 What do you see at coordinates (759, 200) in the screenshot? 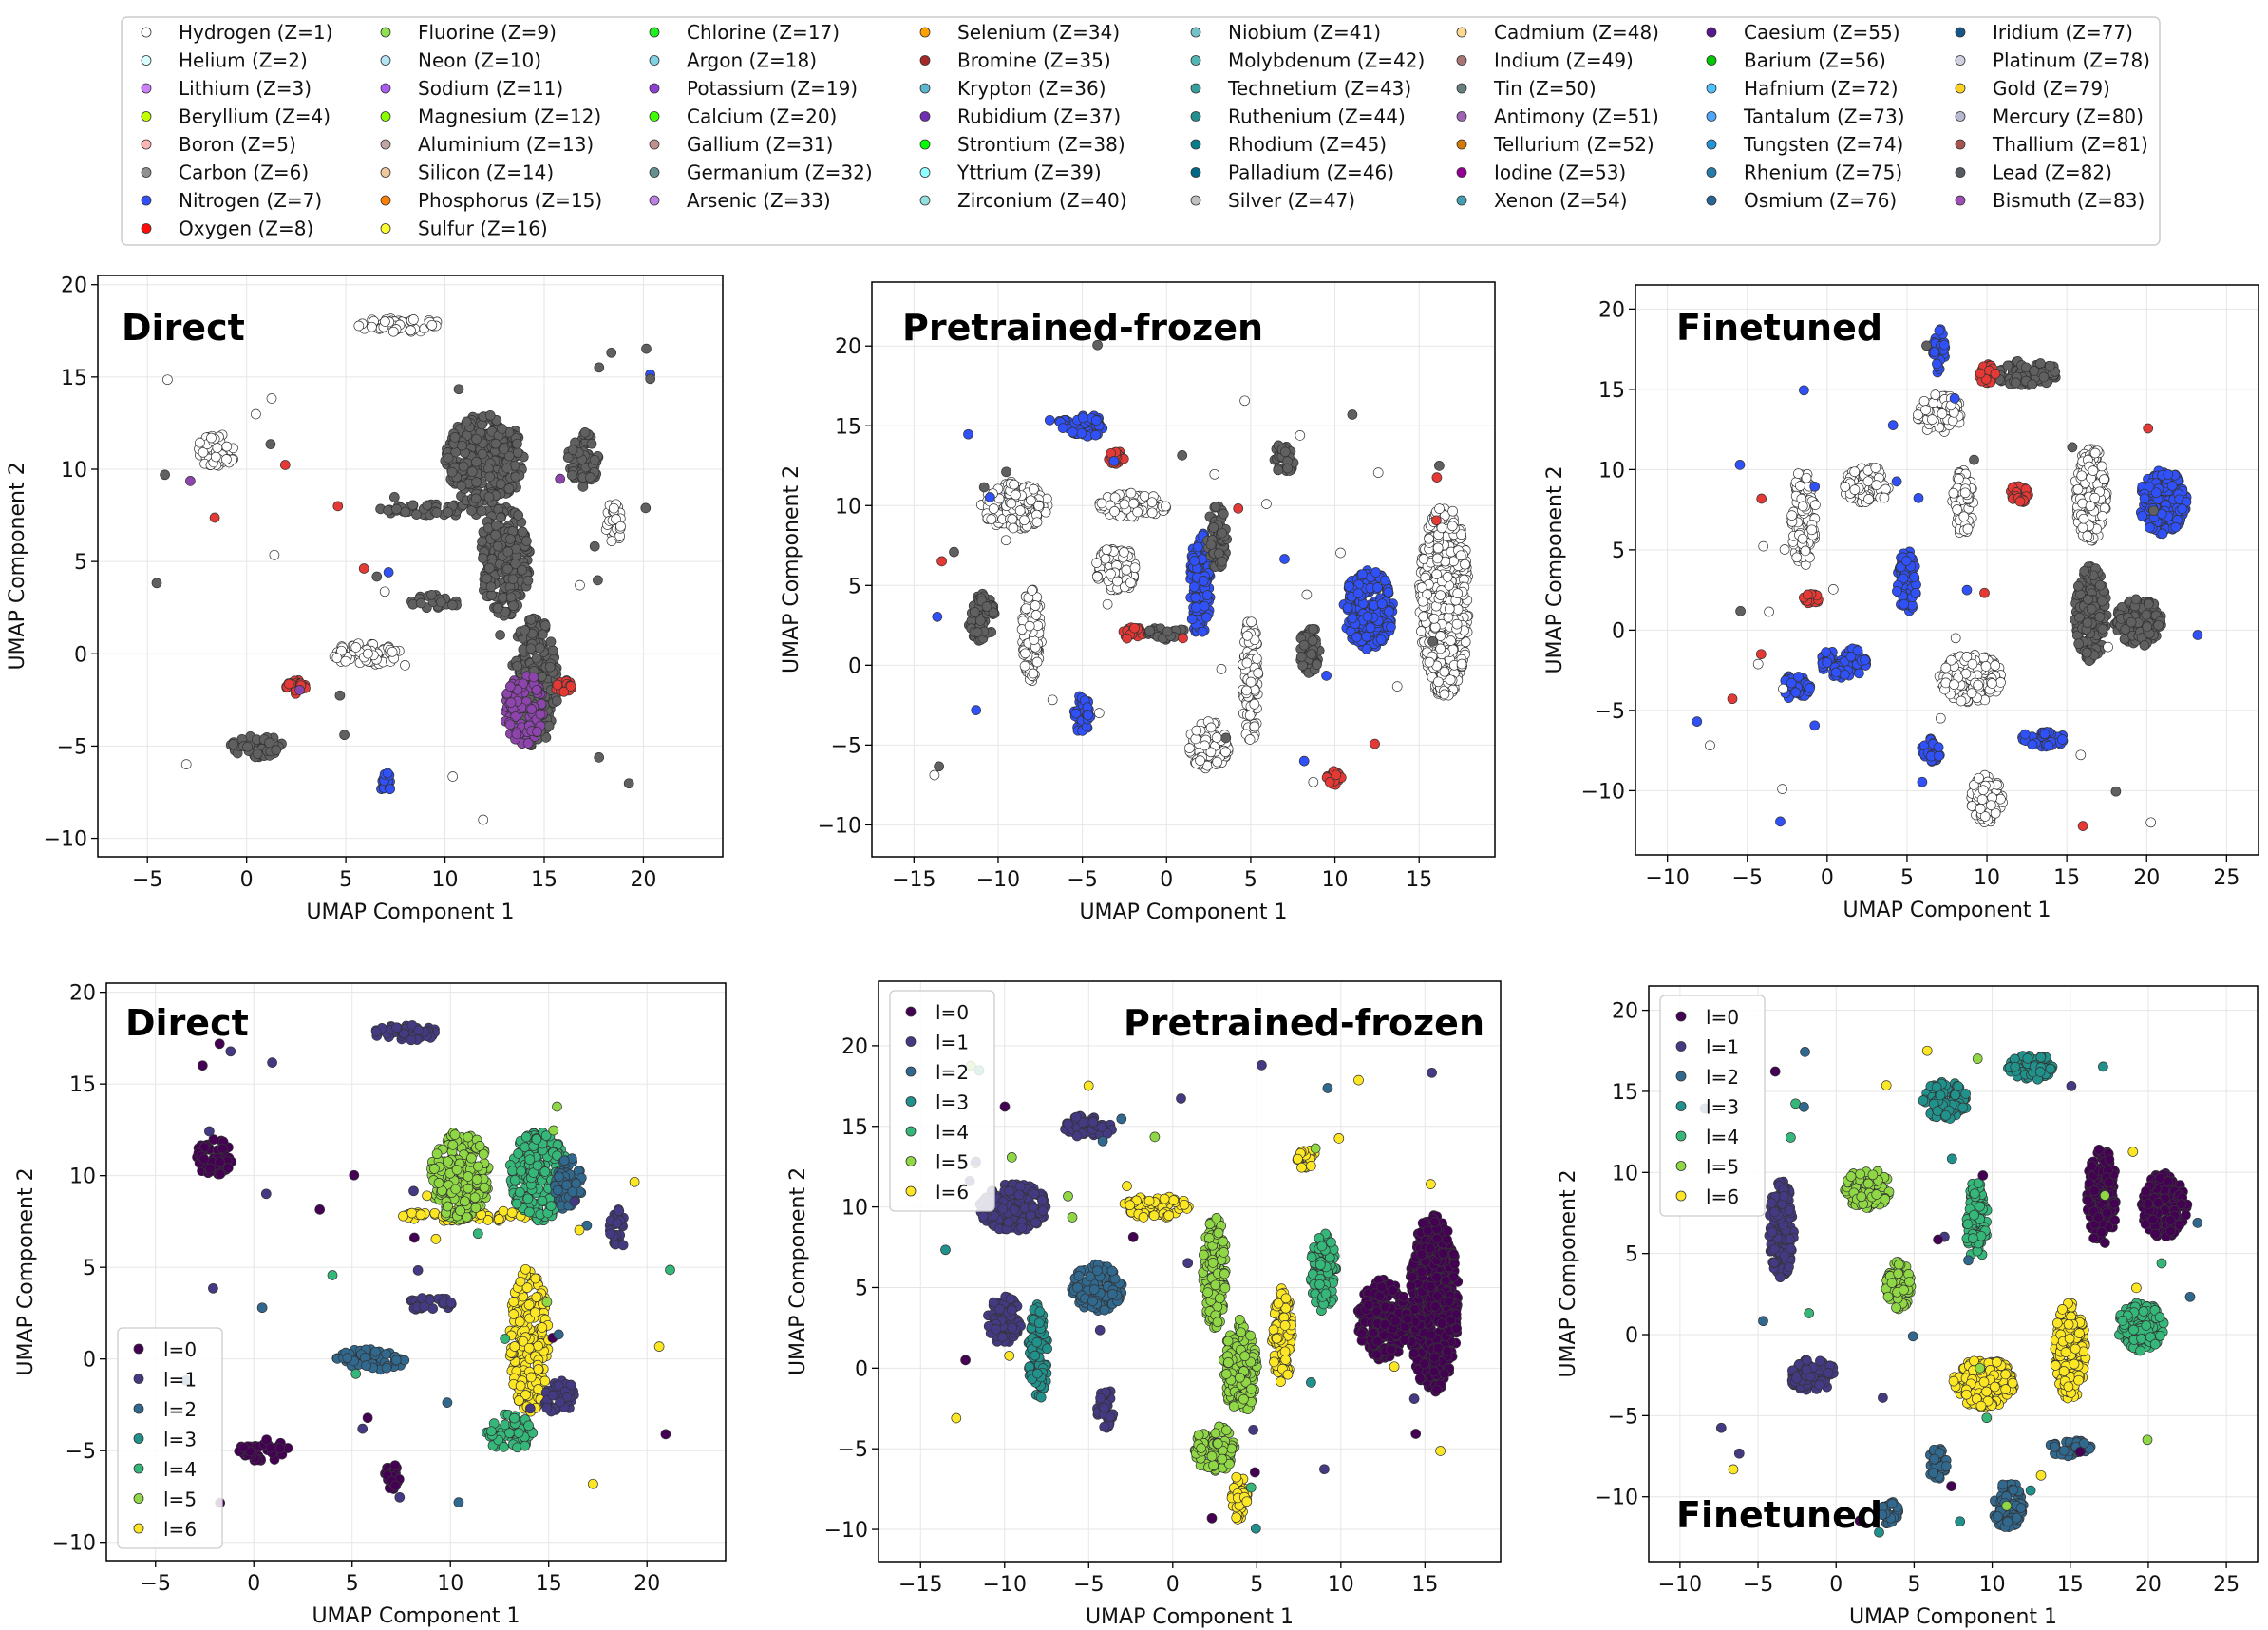
I see `element-legend-label: Arsenic (Z=33)` at bounding box center [759, 200].